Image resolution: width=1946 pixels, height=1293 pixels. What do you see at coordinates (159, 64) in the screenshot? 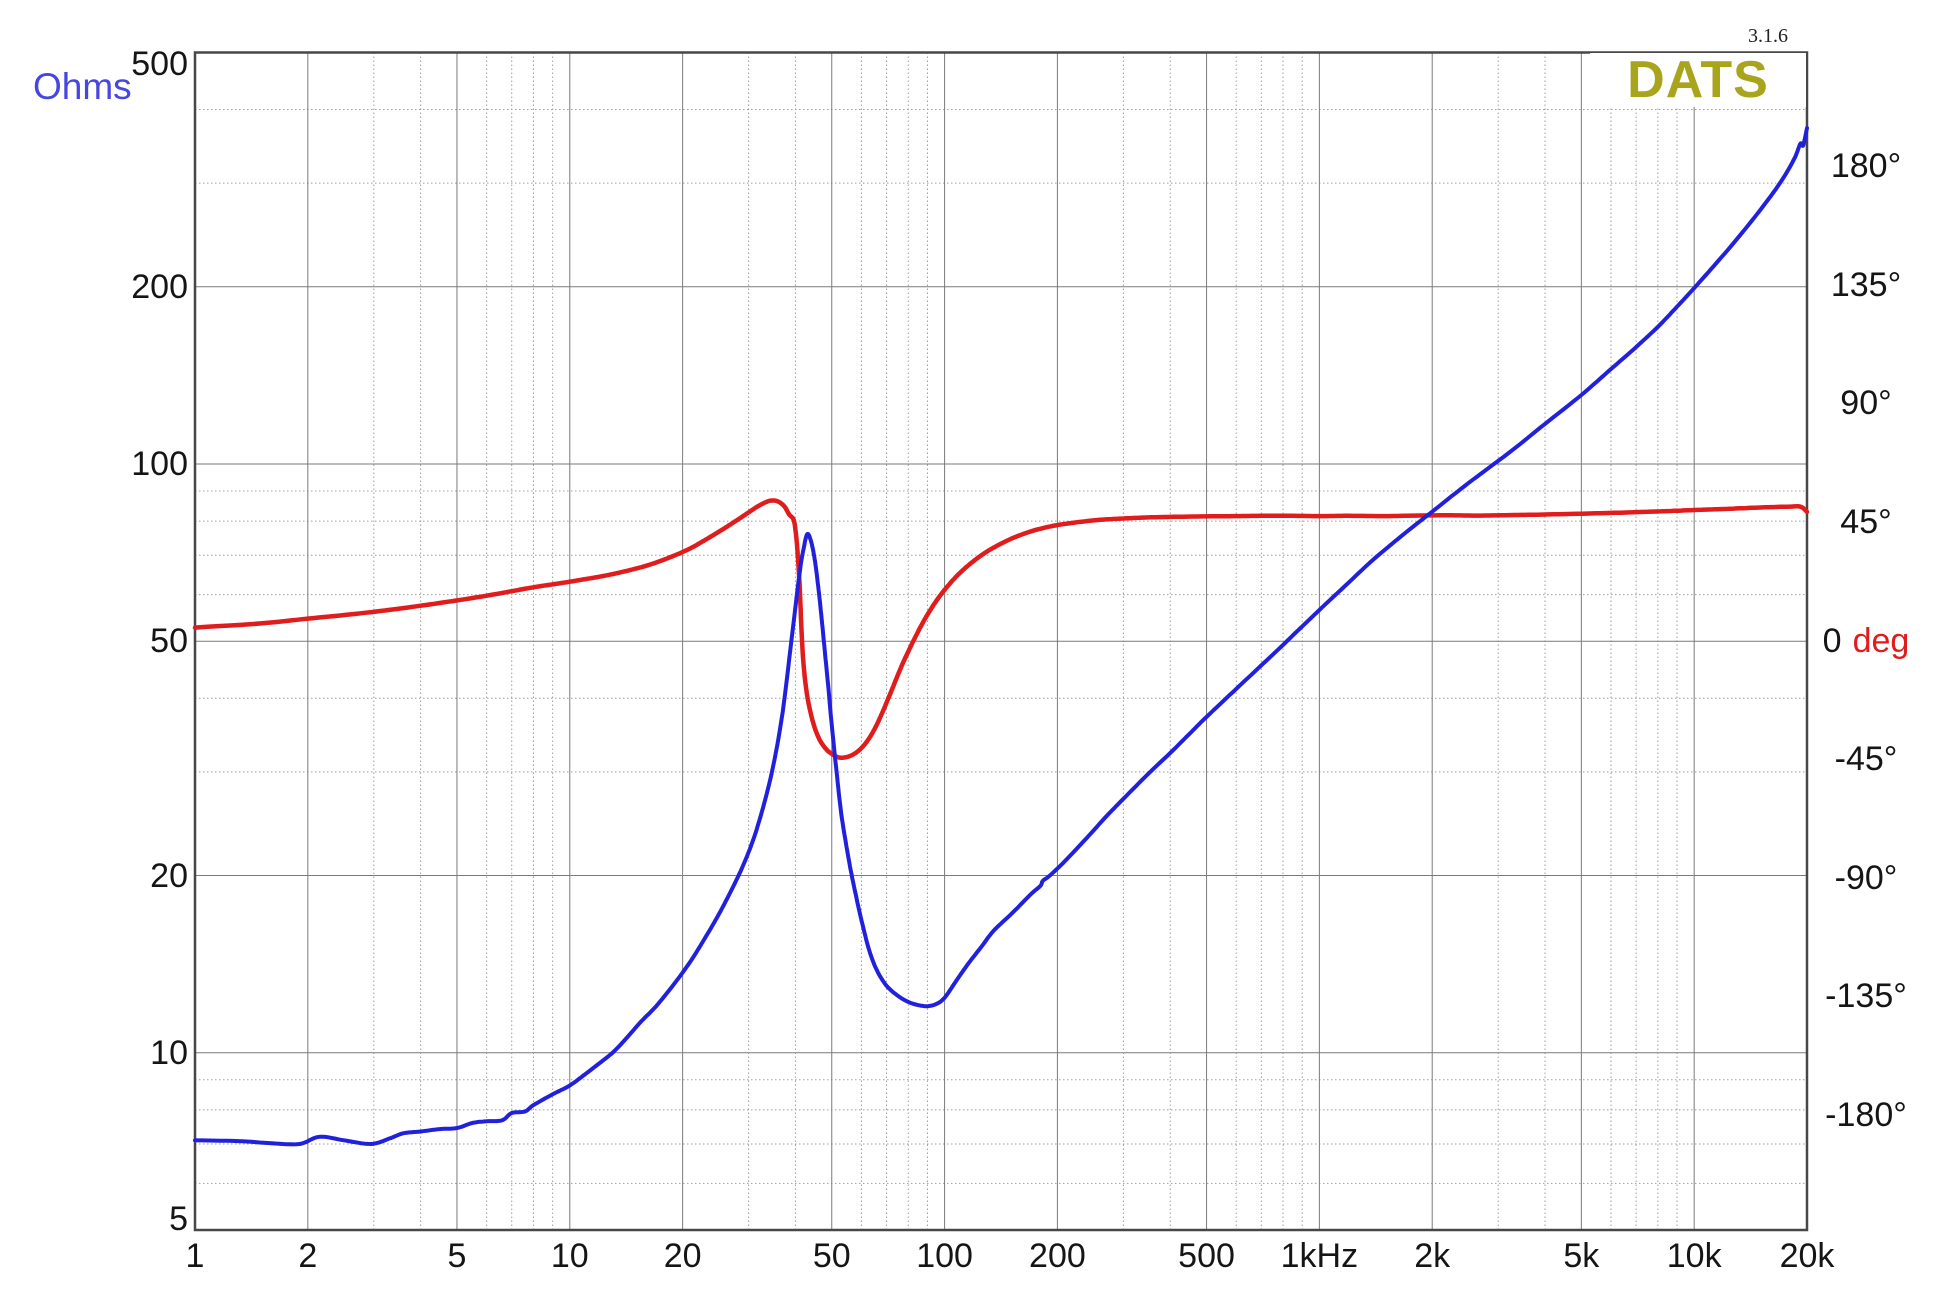
I see `impedance-tick-500: 500` at bounding box center [159, 64].